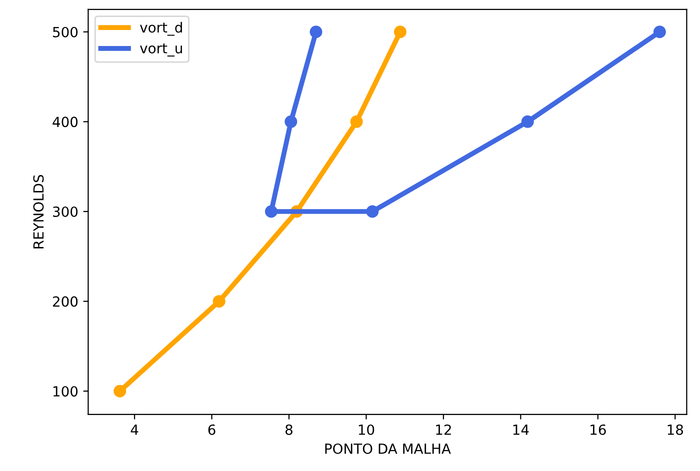 The height and width of the screenshot is (471, 700). Describe the element at coordinates (212, 429) in the screenshot. I see `x-tick-label: 6` at that location.